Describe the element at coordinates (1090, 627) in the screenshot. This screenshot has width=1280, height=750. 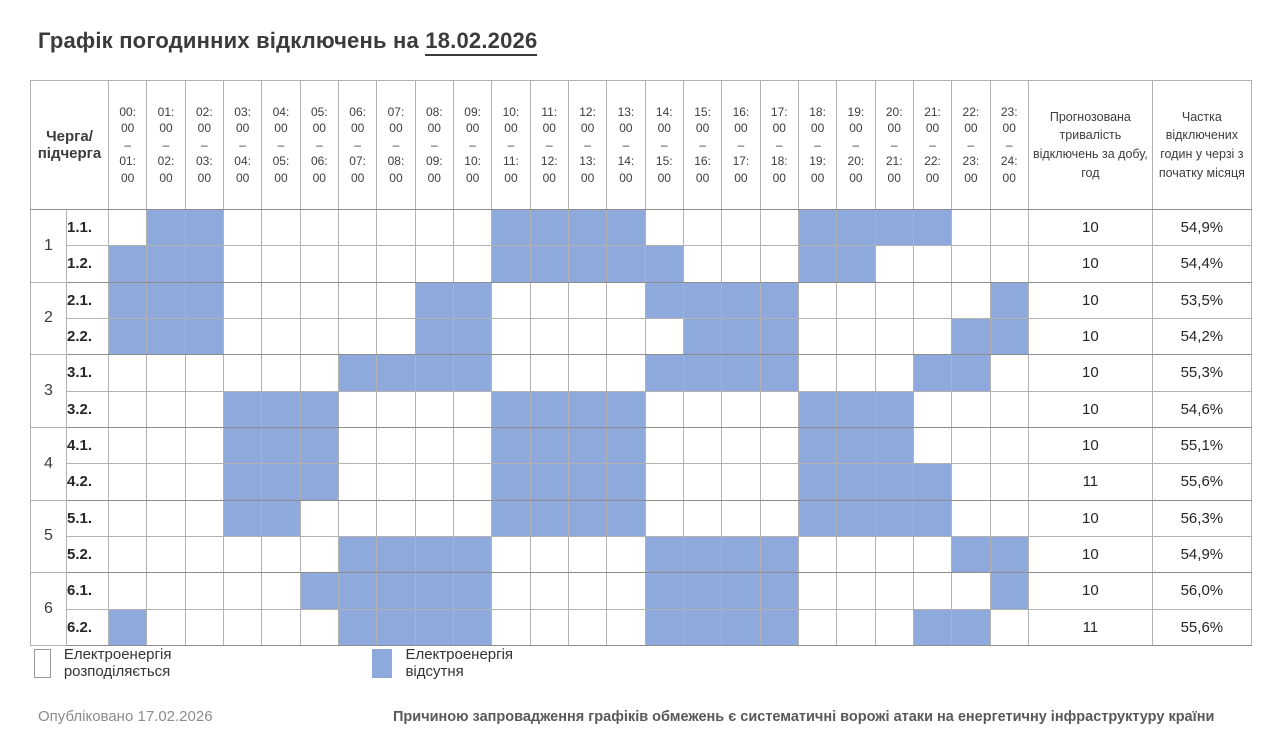
I see `duration-value: 11` at that location.